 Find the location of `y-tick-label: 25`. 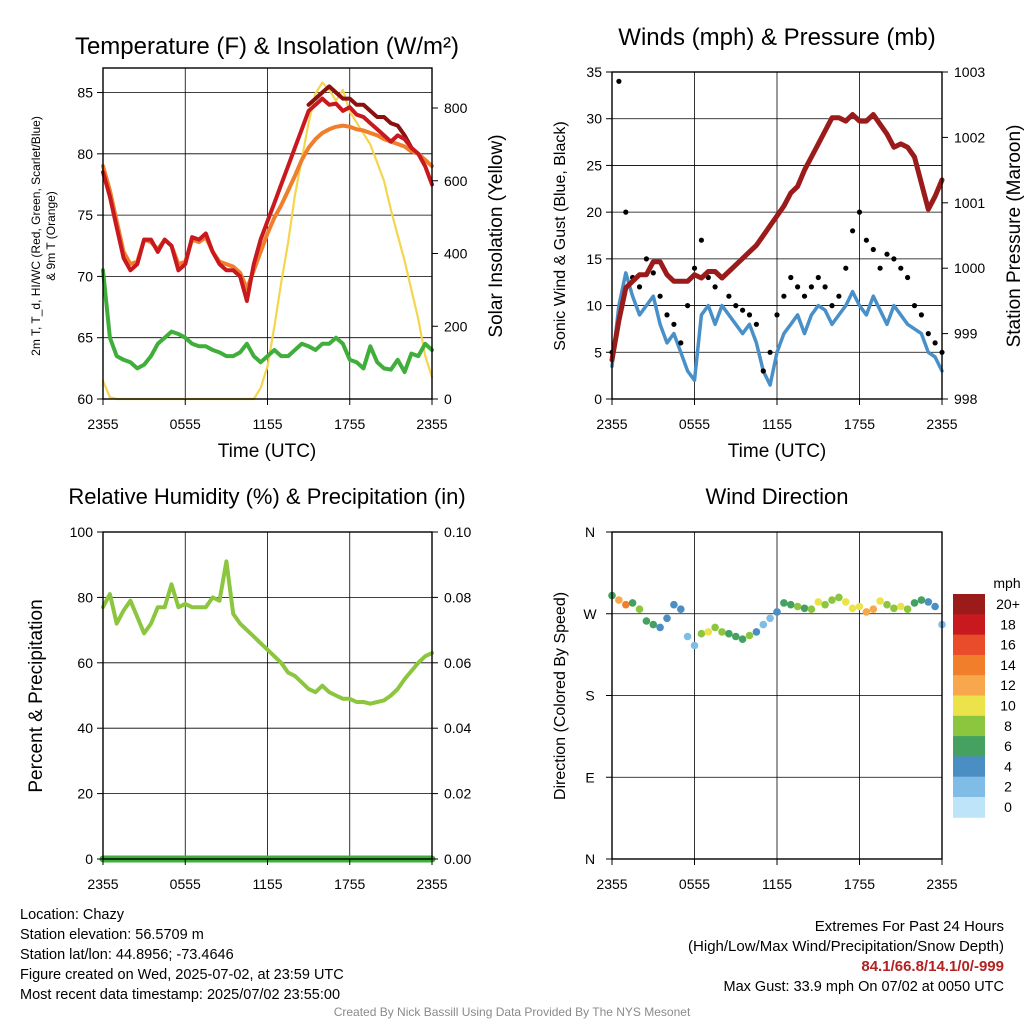

y-tick-label: 25 is located at coordinates (594, 165).